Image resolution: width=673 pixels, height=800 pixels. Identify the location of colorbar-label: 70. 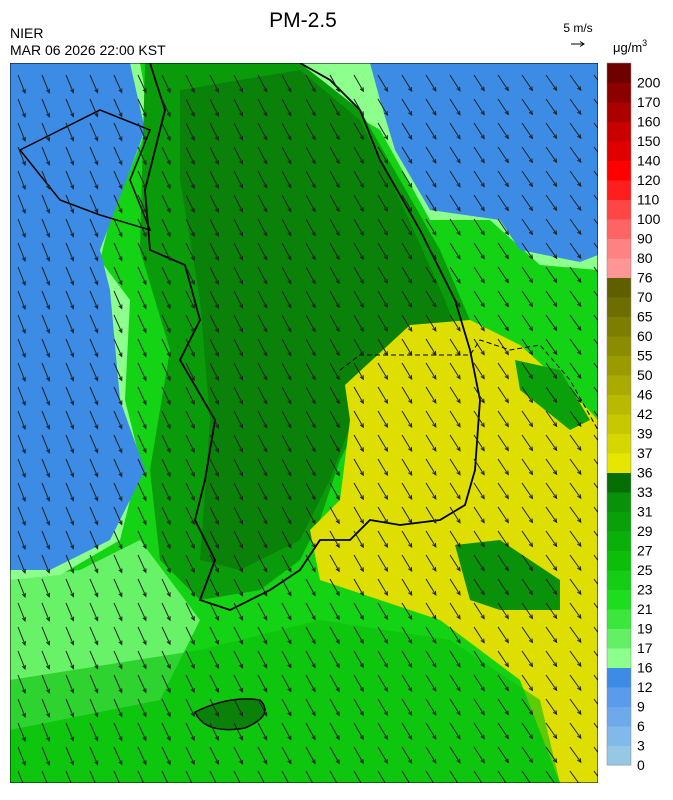
(645, 297).